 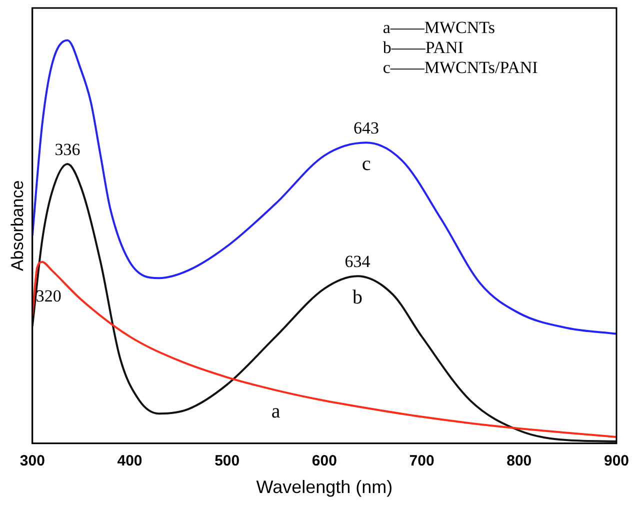 What do you see at coordinates (275, 411) in the screenshot?
I see `series-label: a` at bounding box center [275, 411].